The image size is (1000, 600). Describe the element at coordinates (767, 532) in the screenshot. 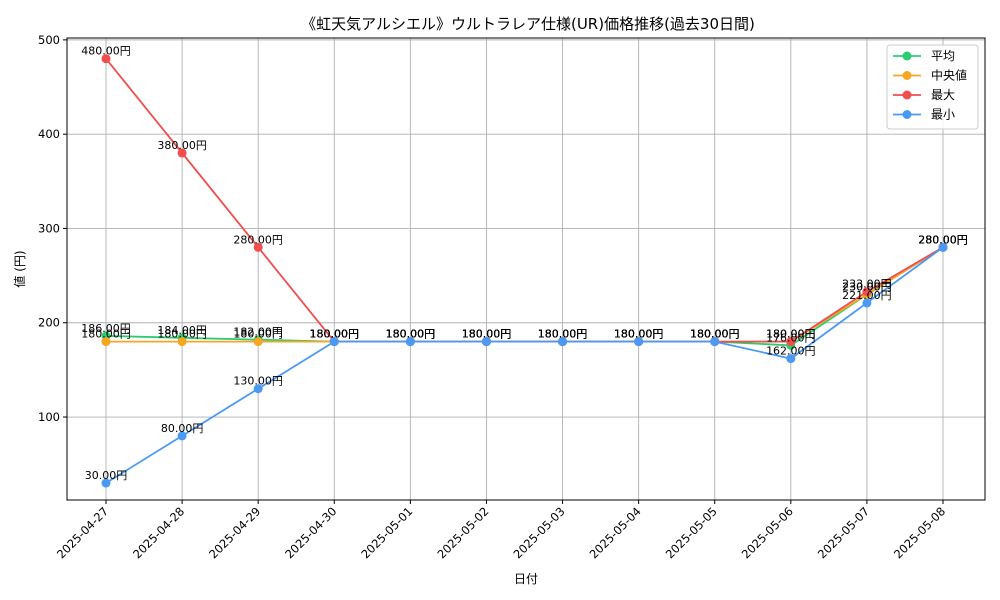

I see `x-tick-label: 2025-05-06` at that location.